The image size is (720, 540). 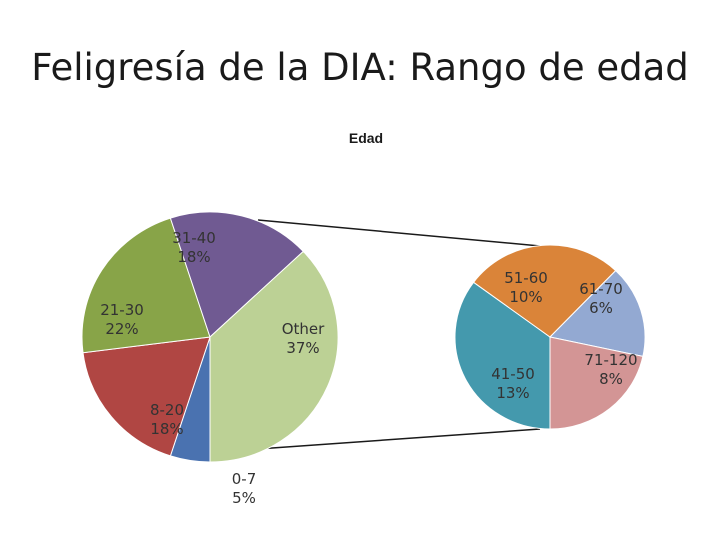 What do you see at coordinates (610, 369) in the screenshot?
I see `data-label-71-120: 71-120 8%` at bounding box center [610, 369].